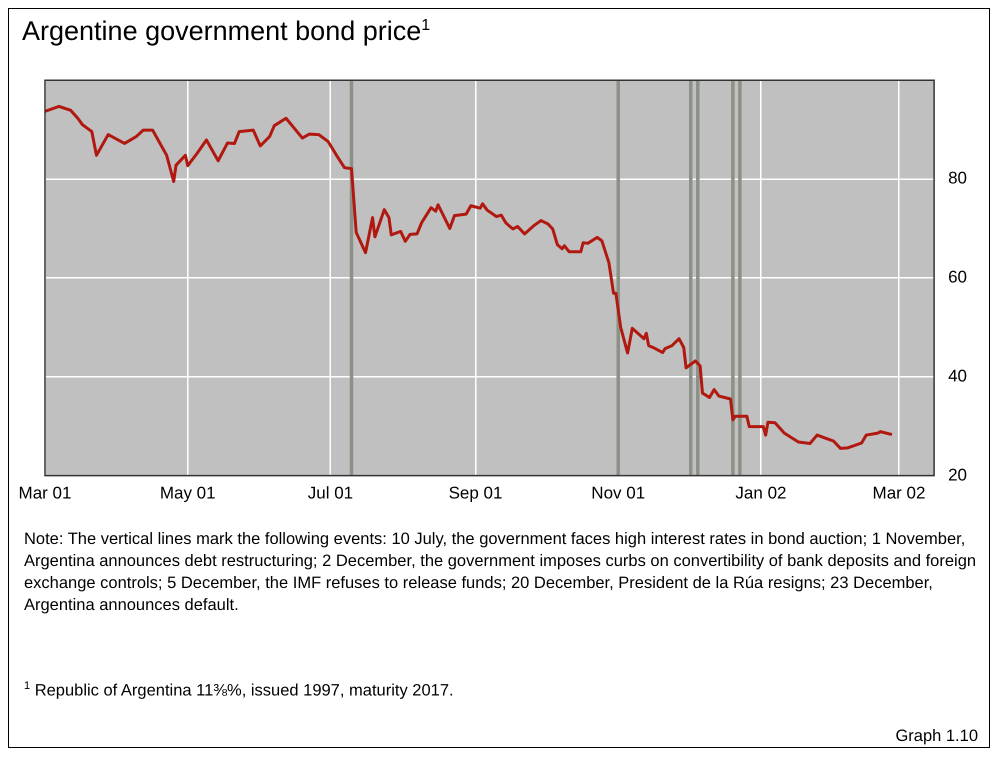 The width and height of the screenshot is (1000, 758). Describe the element at coordinates (226, 31) in the screenshot. I see `chart-title: Argentine government bond price$^{1}$` at that location.